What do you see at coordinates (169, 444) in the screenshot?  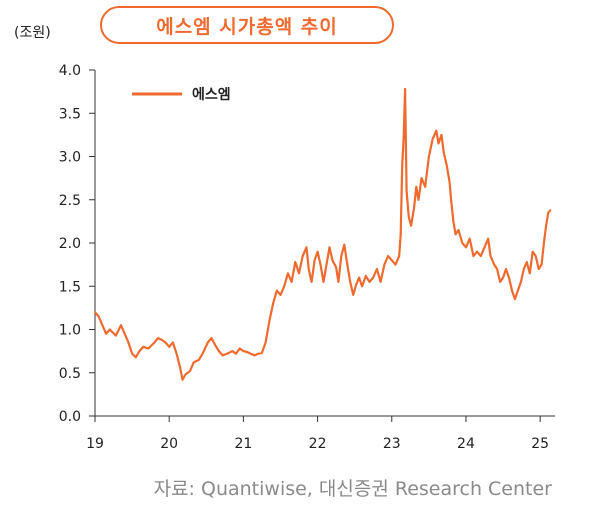 I see `x-tick-label: 20` at bounding box center [169, 444].